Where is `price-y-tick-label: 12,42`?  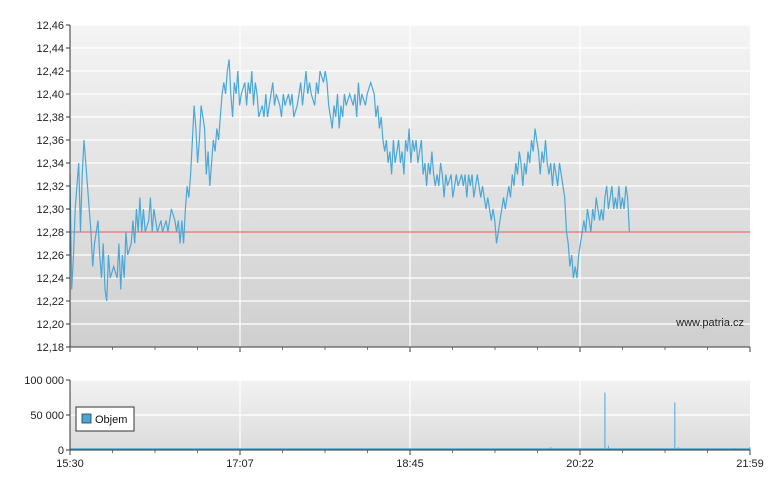
price-y-tick-label: 12,42 is located at coordinates (50, 72).